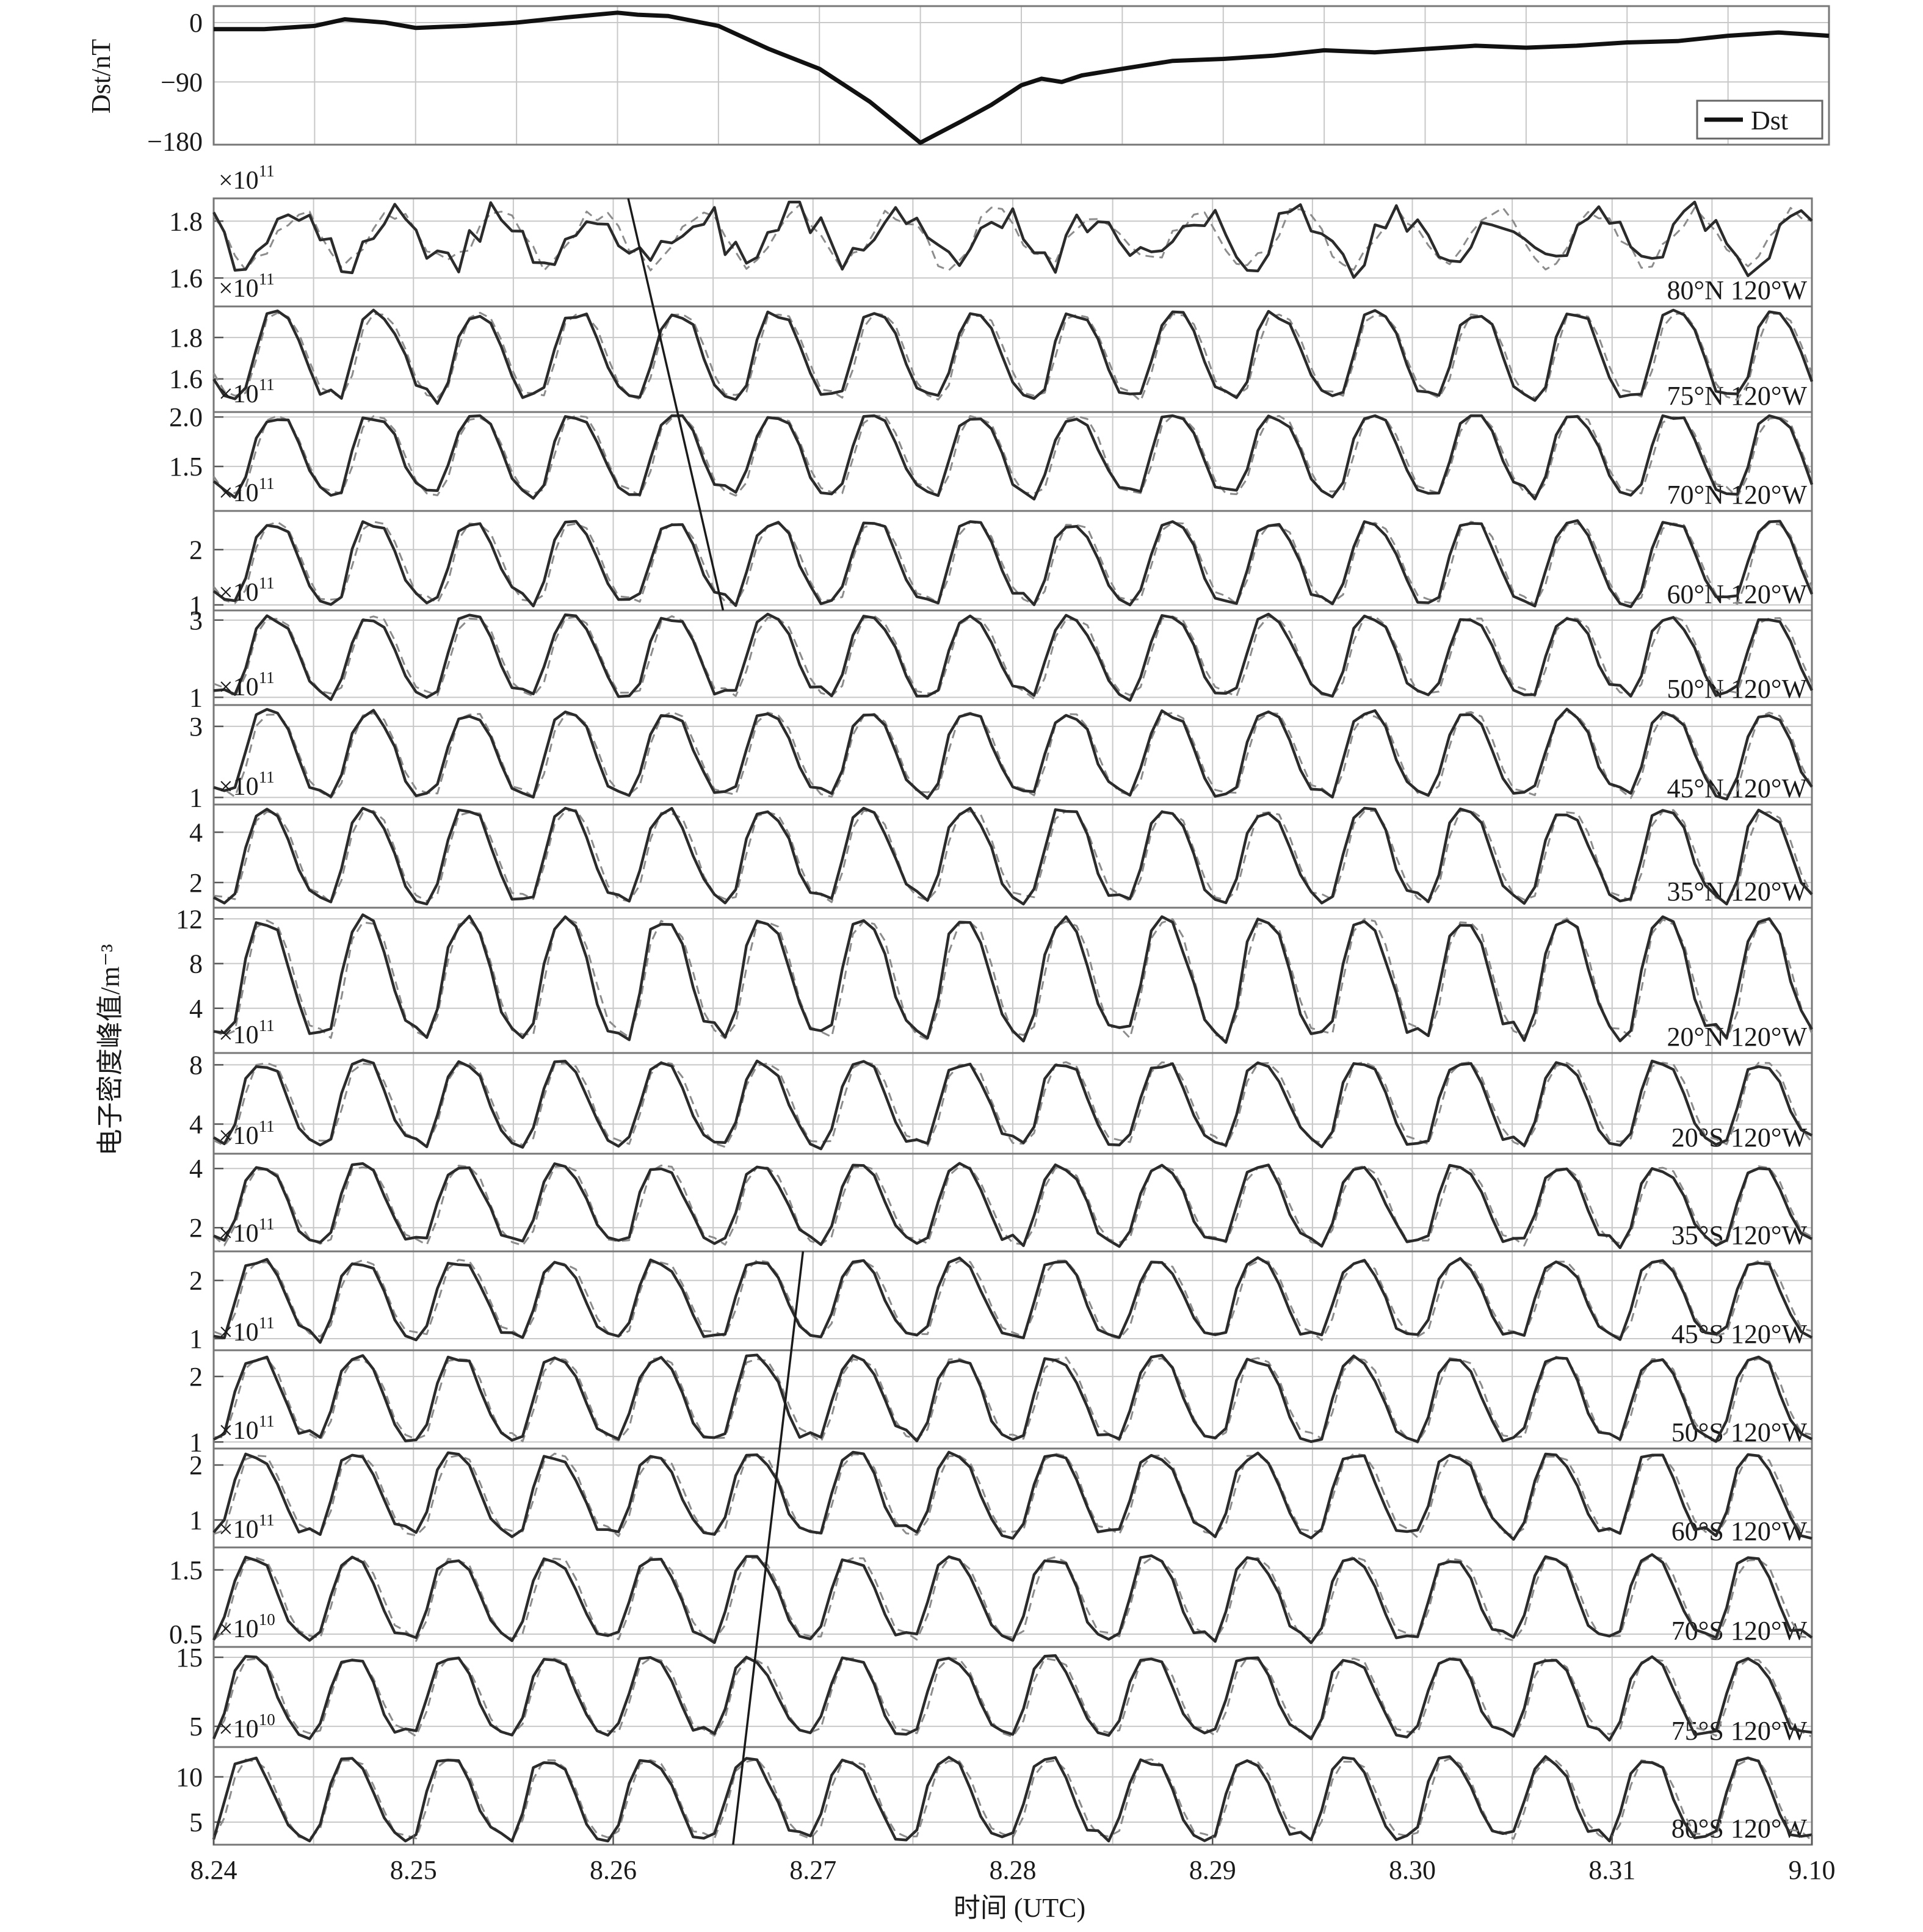 Image resolution: width=1923 pixels, height=1932 pixels. I want to click on x-tick-label: 8.24, so click(213, 1870).